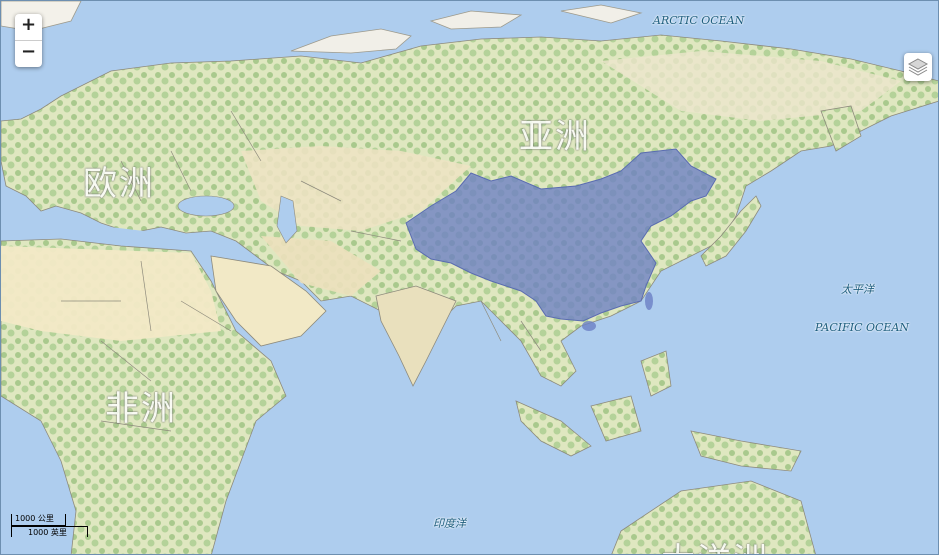  Describe the element at coordinates (731, 231) in the screenshot. I see `japan` at that location.